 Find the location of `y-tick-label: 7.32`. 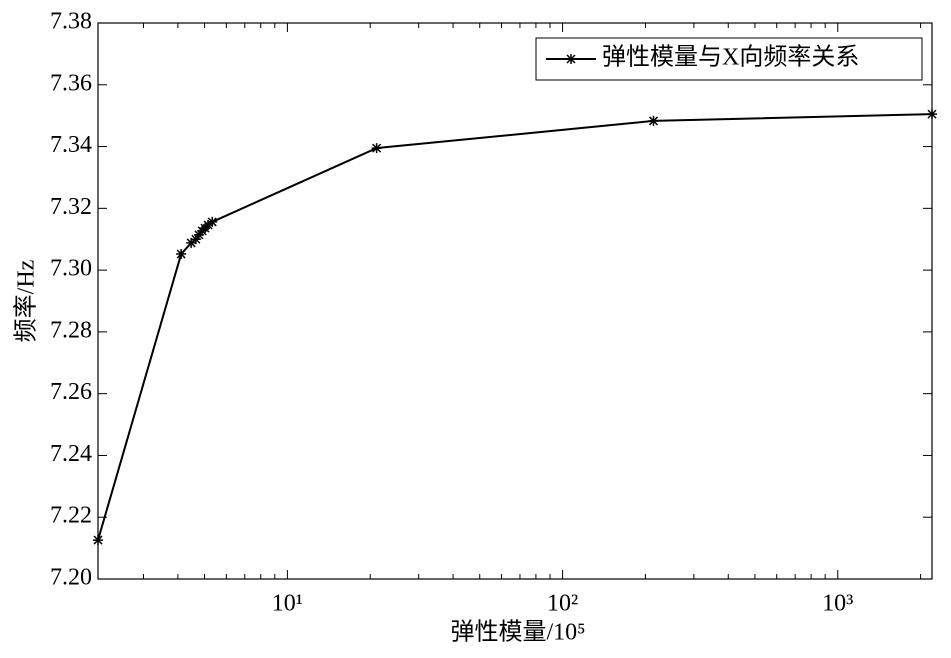

y-tick-label: 7.32 is located at coordinates (71, 207).